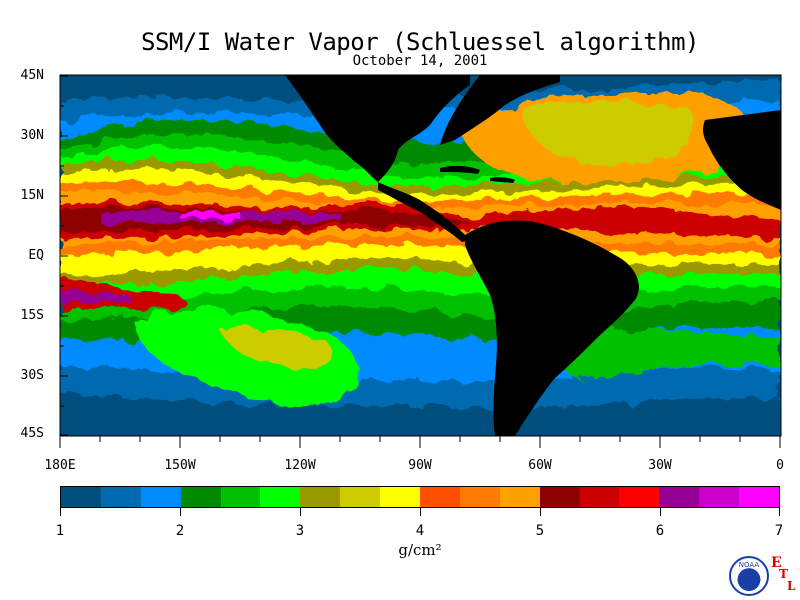 The image size is (800, 600). What do you see at coordinates (783, 574) in the screenshot?
I see `etl-logo-t: T` at bounding box center [783, 574].